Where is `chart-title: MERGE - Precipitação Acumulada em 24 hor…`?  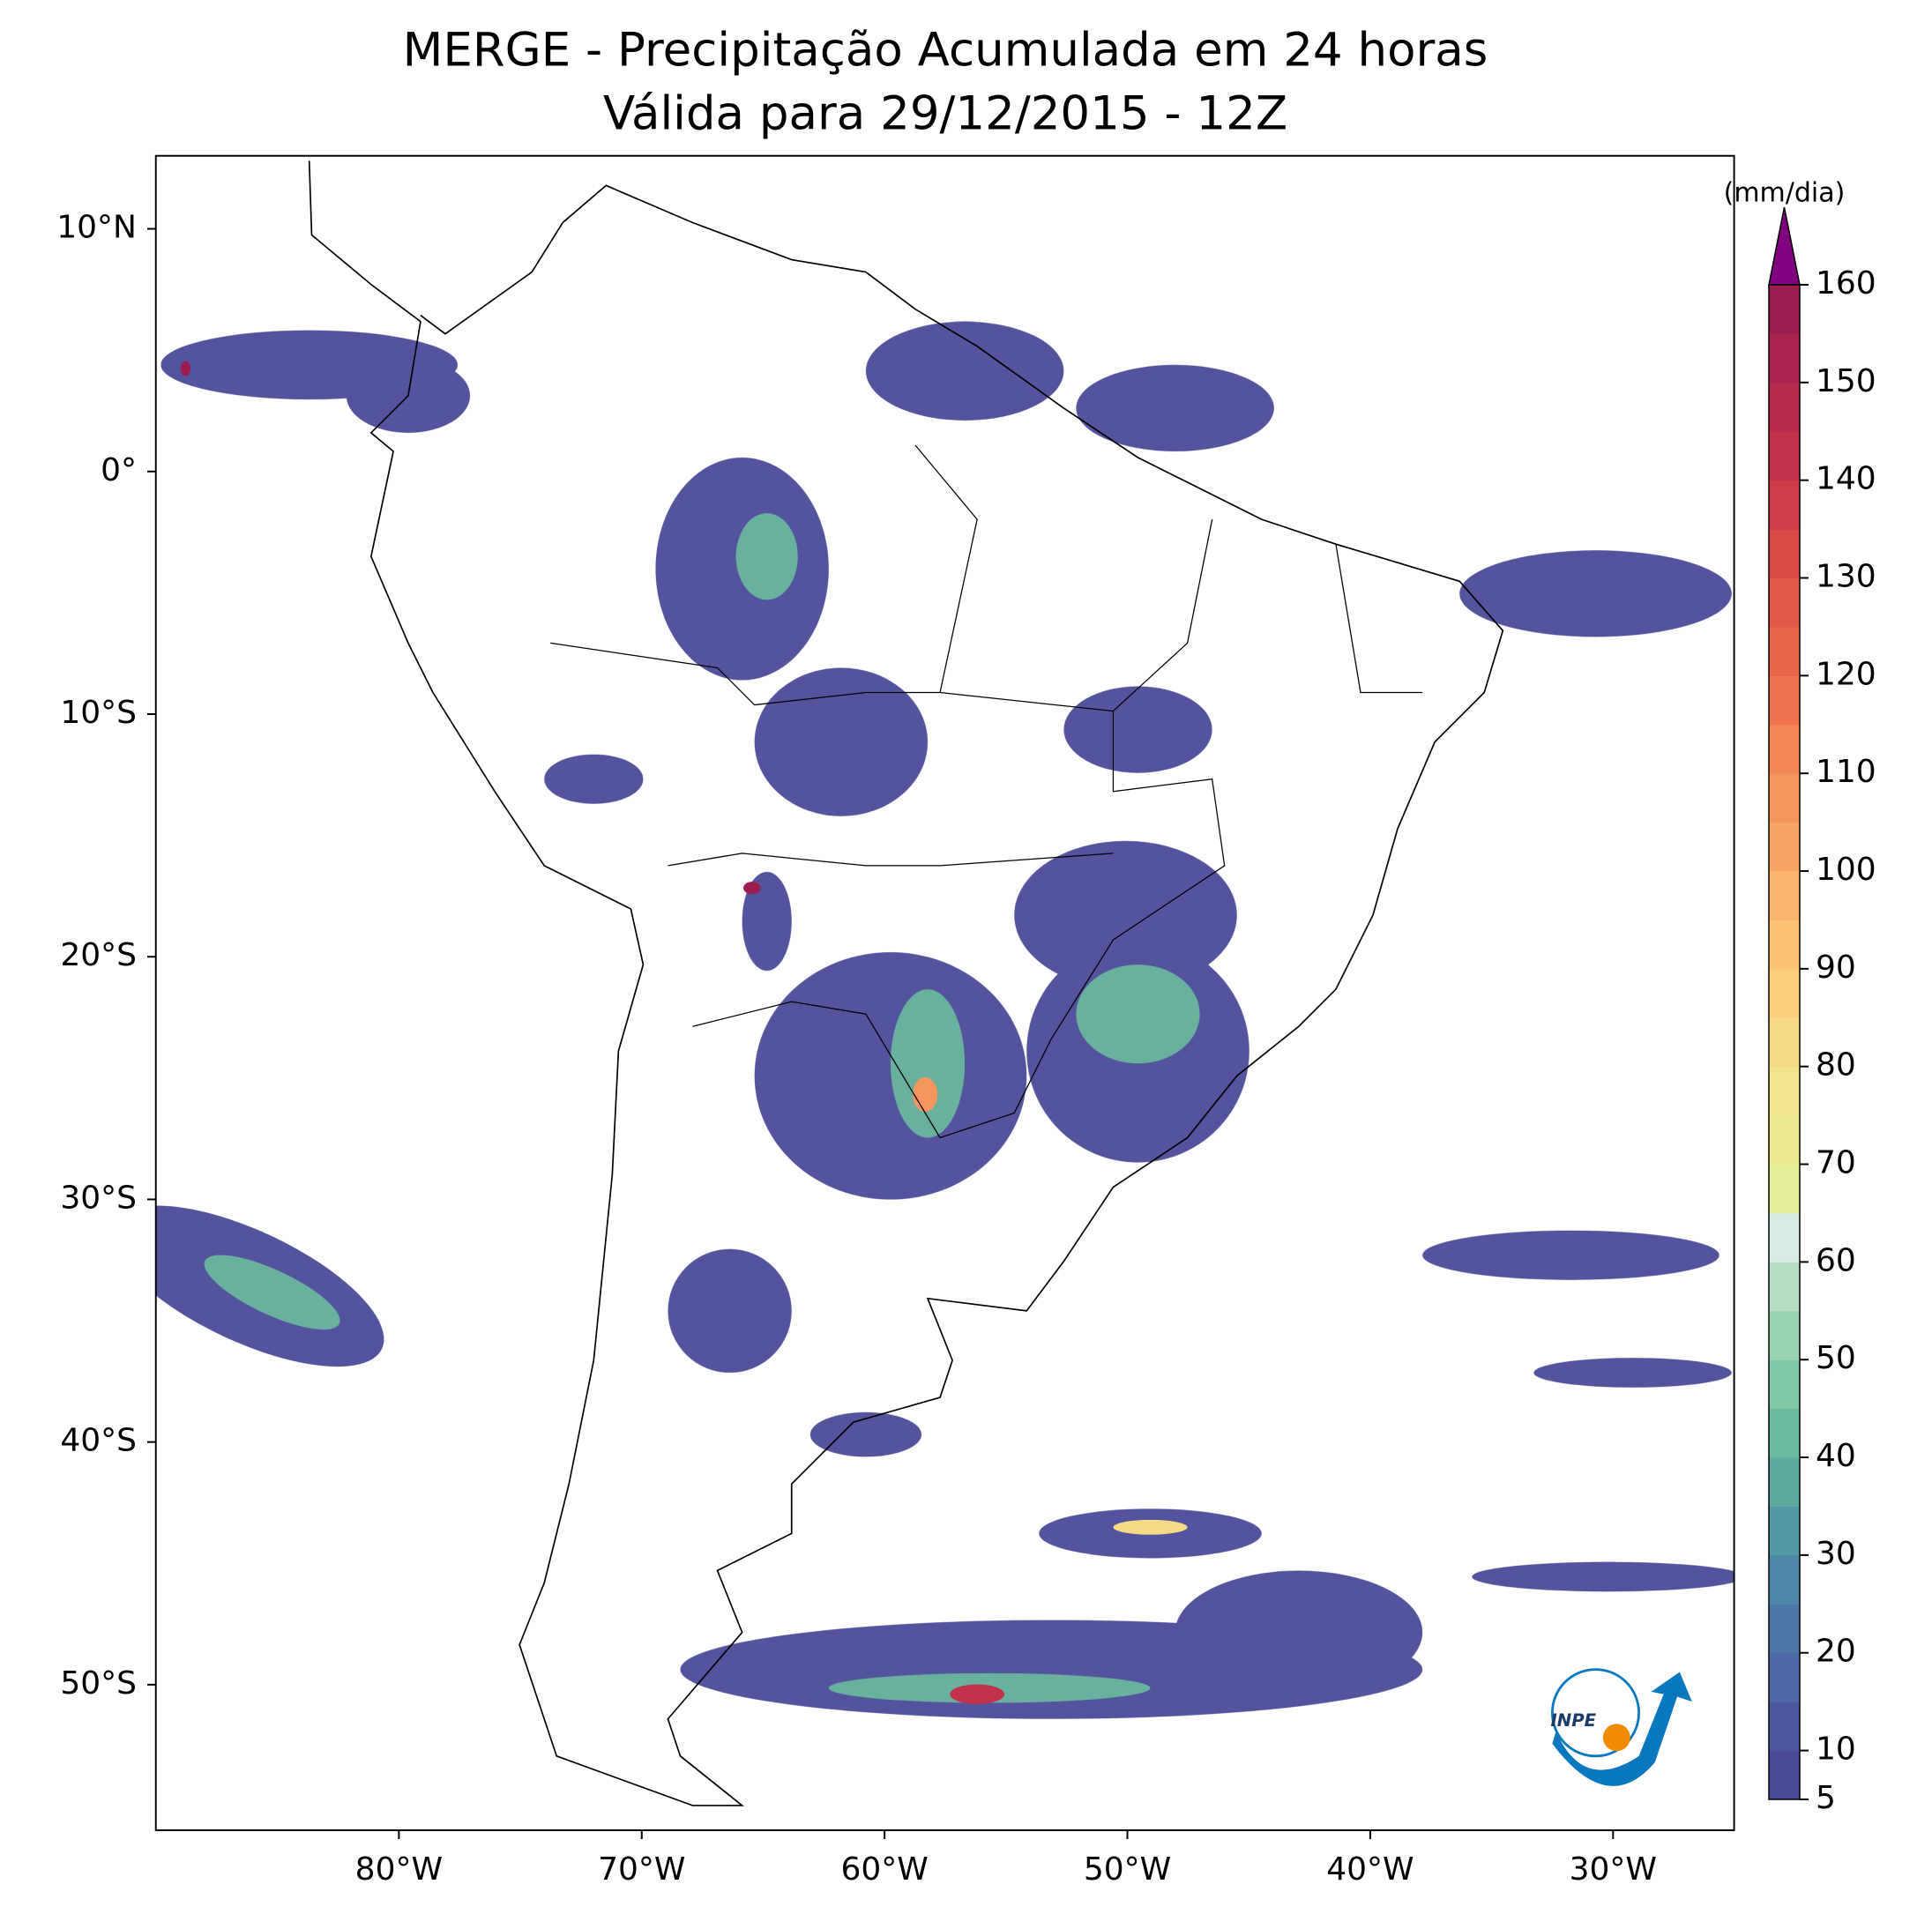 chart-title: MERGE - Precipitação Acumulada em 24 hor… is located at coordinates (945, 51).